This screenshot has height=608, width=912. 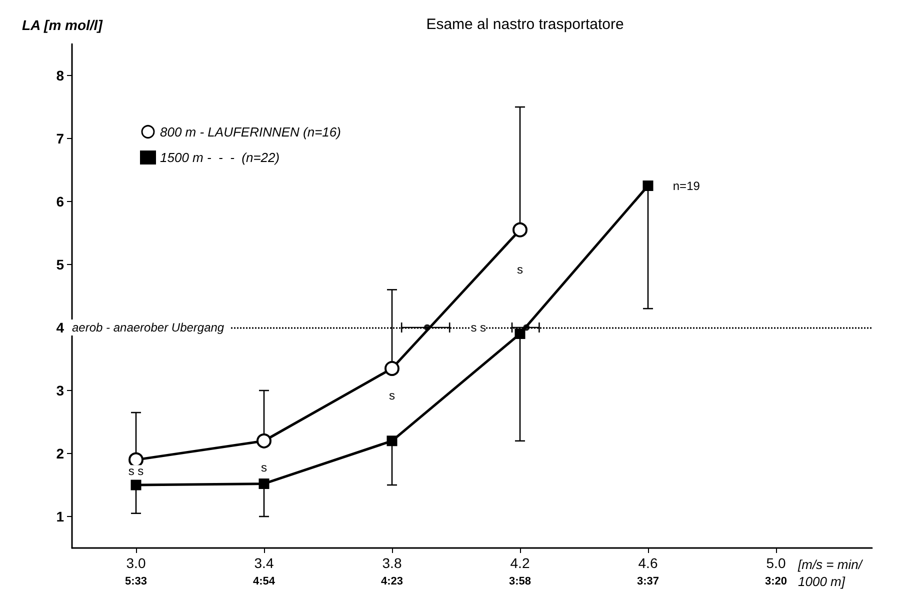 What do you see at coordinates (136, 563) in the screenshot?
I see `x-tick-label: 3.0` at bounding box center [136, 563].